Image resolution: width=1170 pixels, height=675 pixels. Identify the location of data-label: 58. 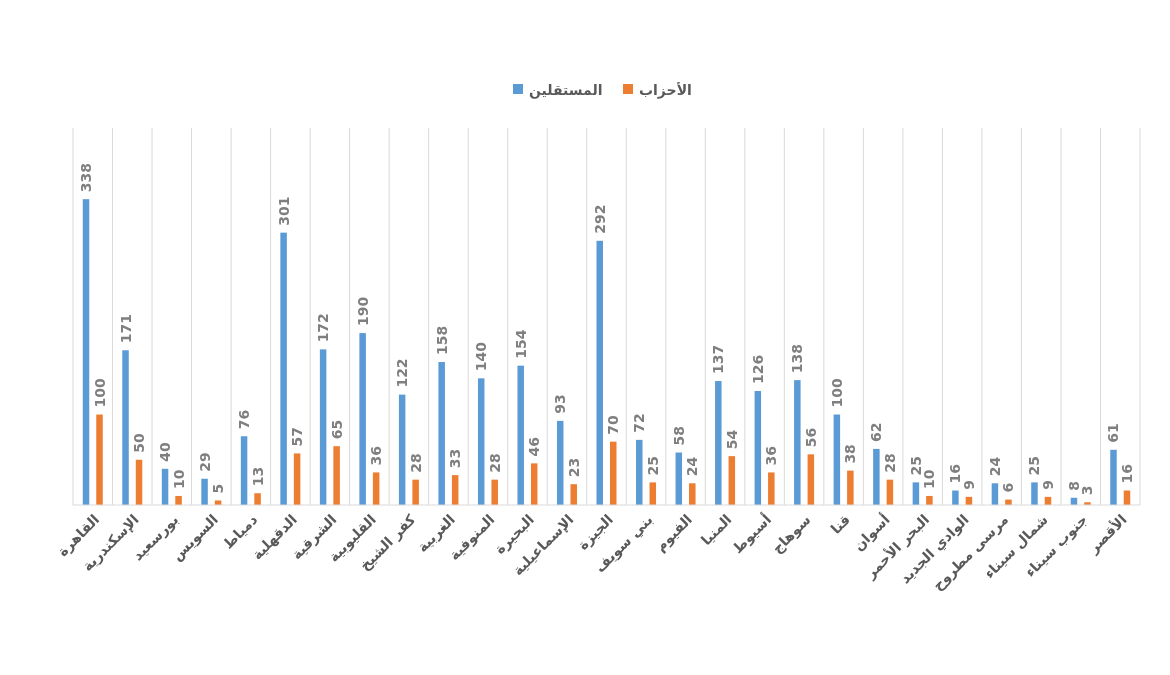
(678, 436).